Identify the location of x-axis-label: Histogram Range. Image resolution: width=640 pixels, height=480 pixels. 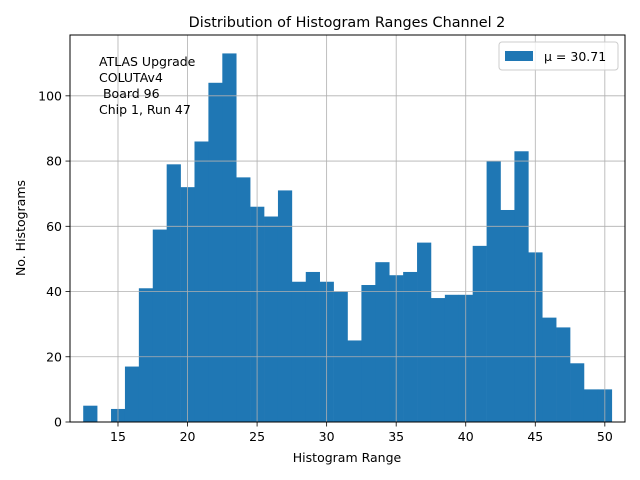
(347, 457).